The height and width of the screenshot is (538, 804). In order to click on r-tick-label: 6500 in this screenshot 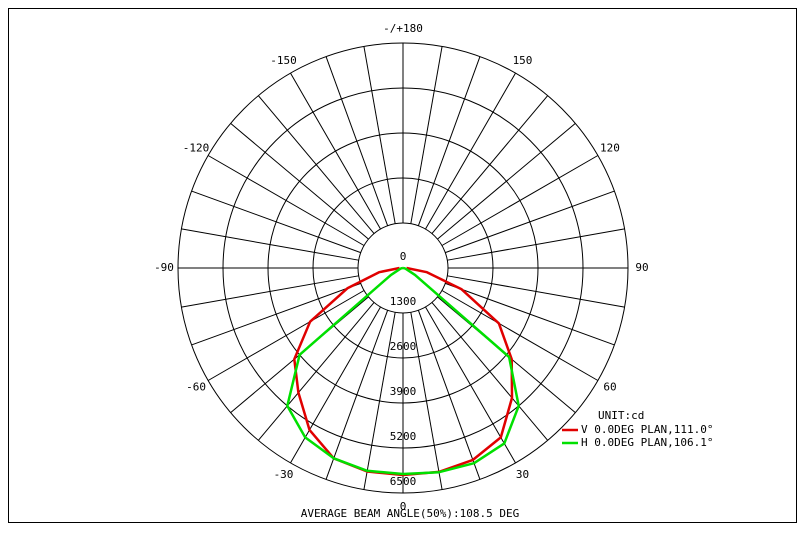, I will do `click(403, 481)`.